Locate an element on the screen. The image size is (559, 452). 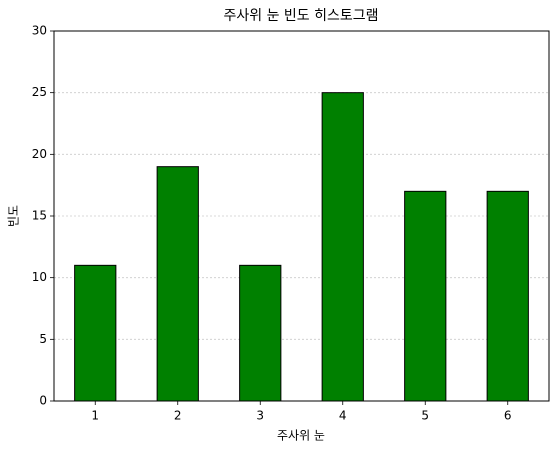
y-tick-label: 20 is located at coordinates (39, 154).